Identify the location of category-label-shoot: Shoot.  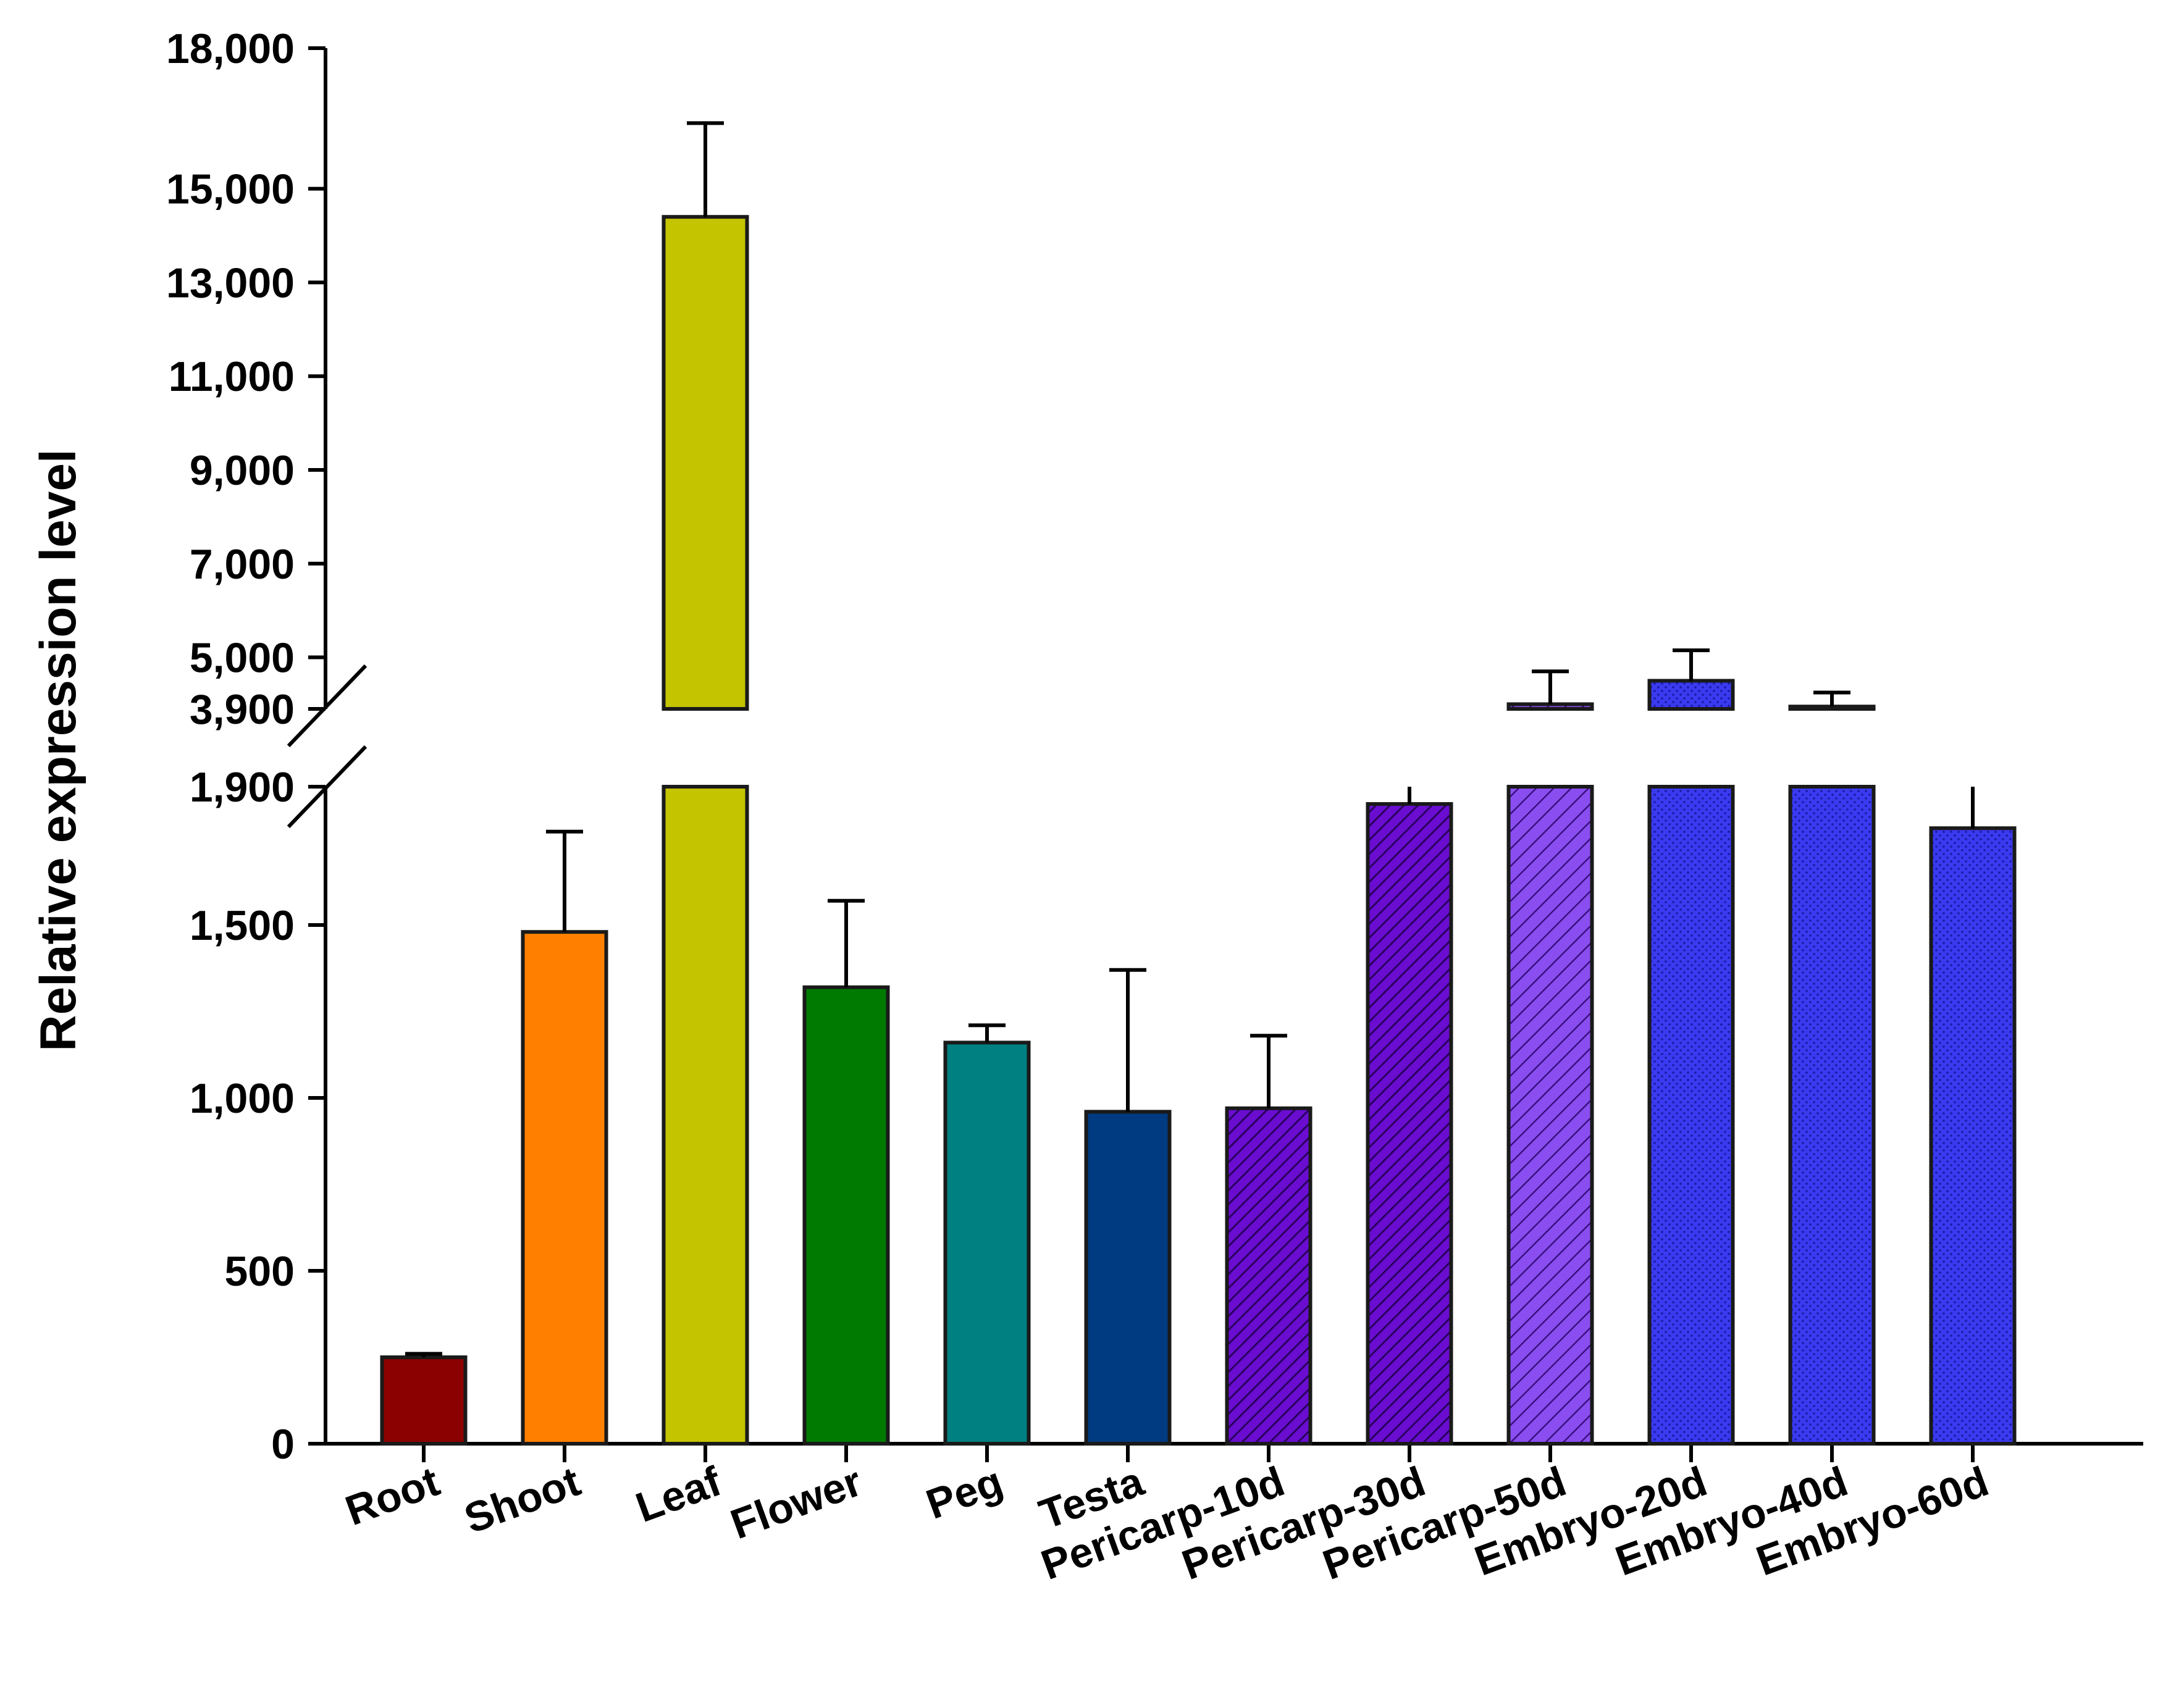
(522, 1500).